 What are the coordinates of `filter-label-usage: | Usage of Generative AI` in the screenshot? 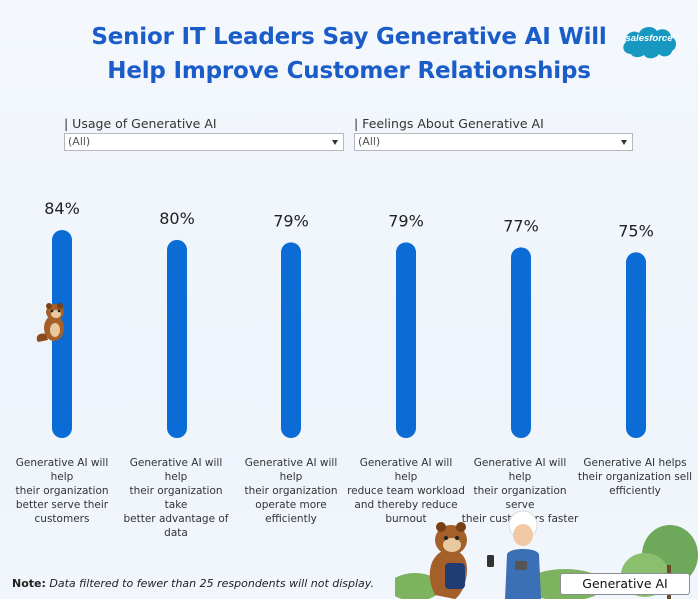 It's located at (140, 123).